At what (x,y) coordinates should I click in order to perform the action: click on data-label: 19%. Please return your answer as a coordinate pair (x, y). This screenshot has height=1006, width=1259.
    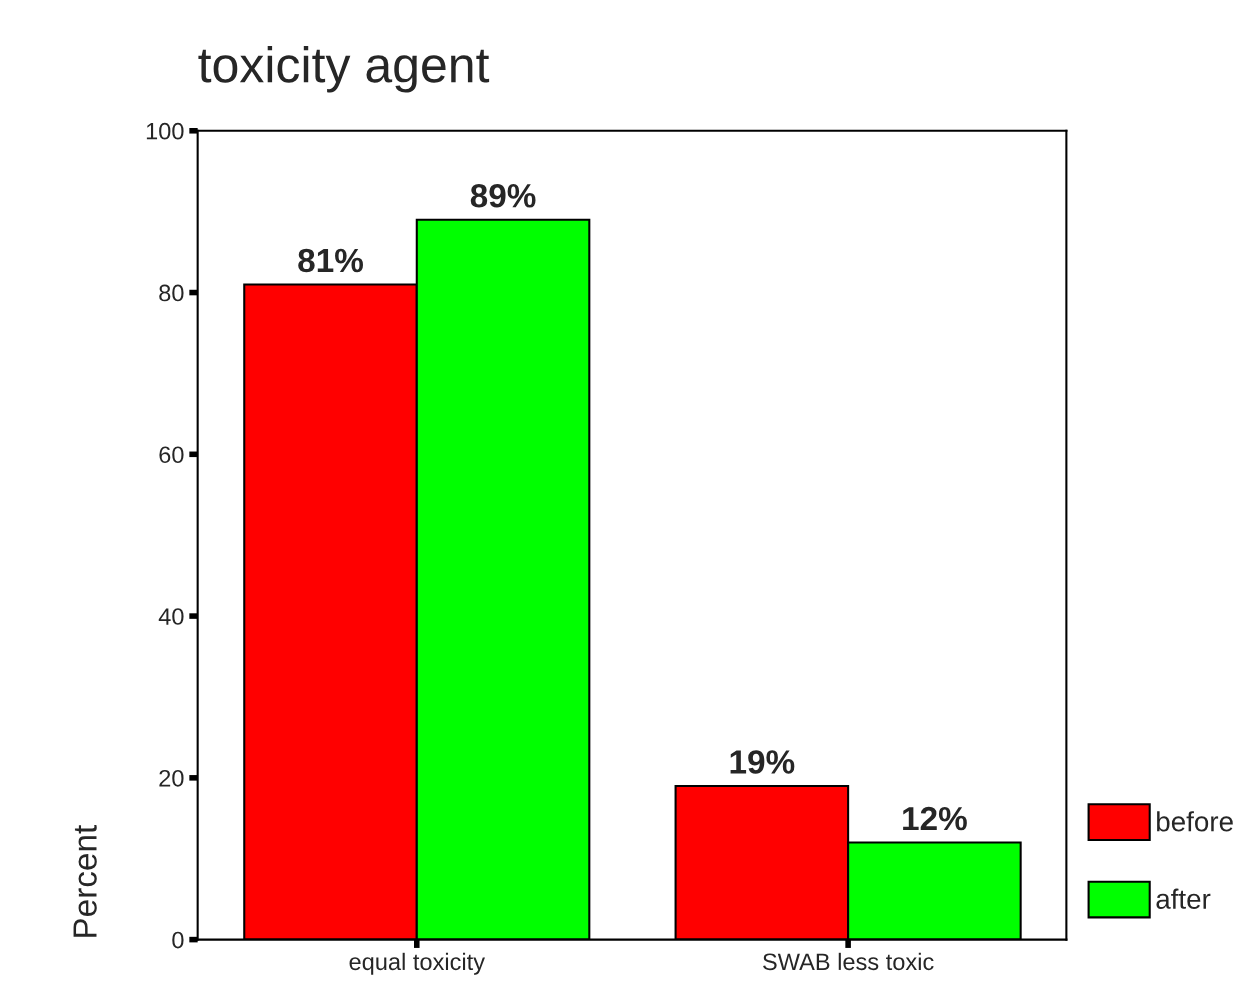
    Looking at the image, I should click on (762, 762).